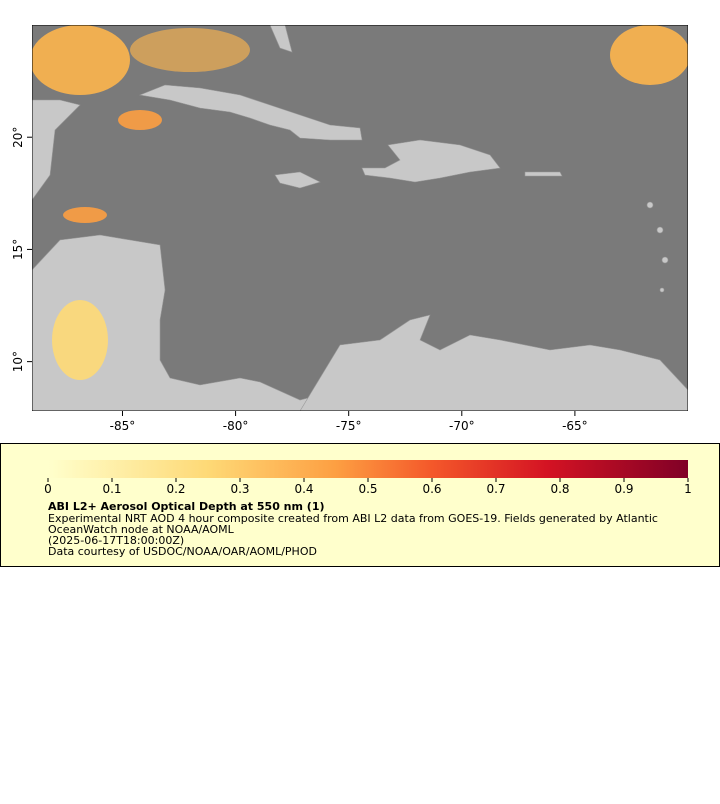 This screenshot has width=720, height=804. I want to click on x-tick-label: -80°, so click(236, 426).